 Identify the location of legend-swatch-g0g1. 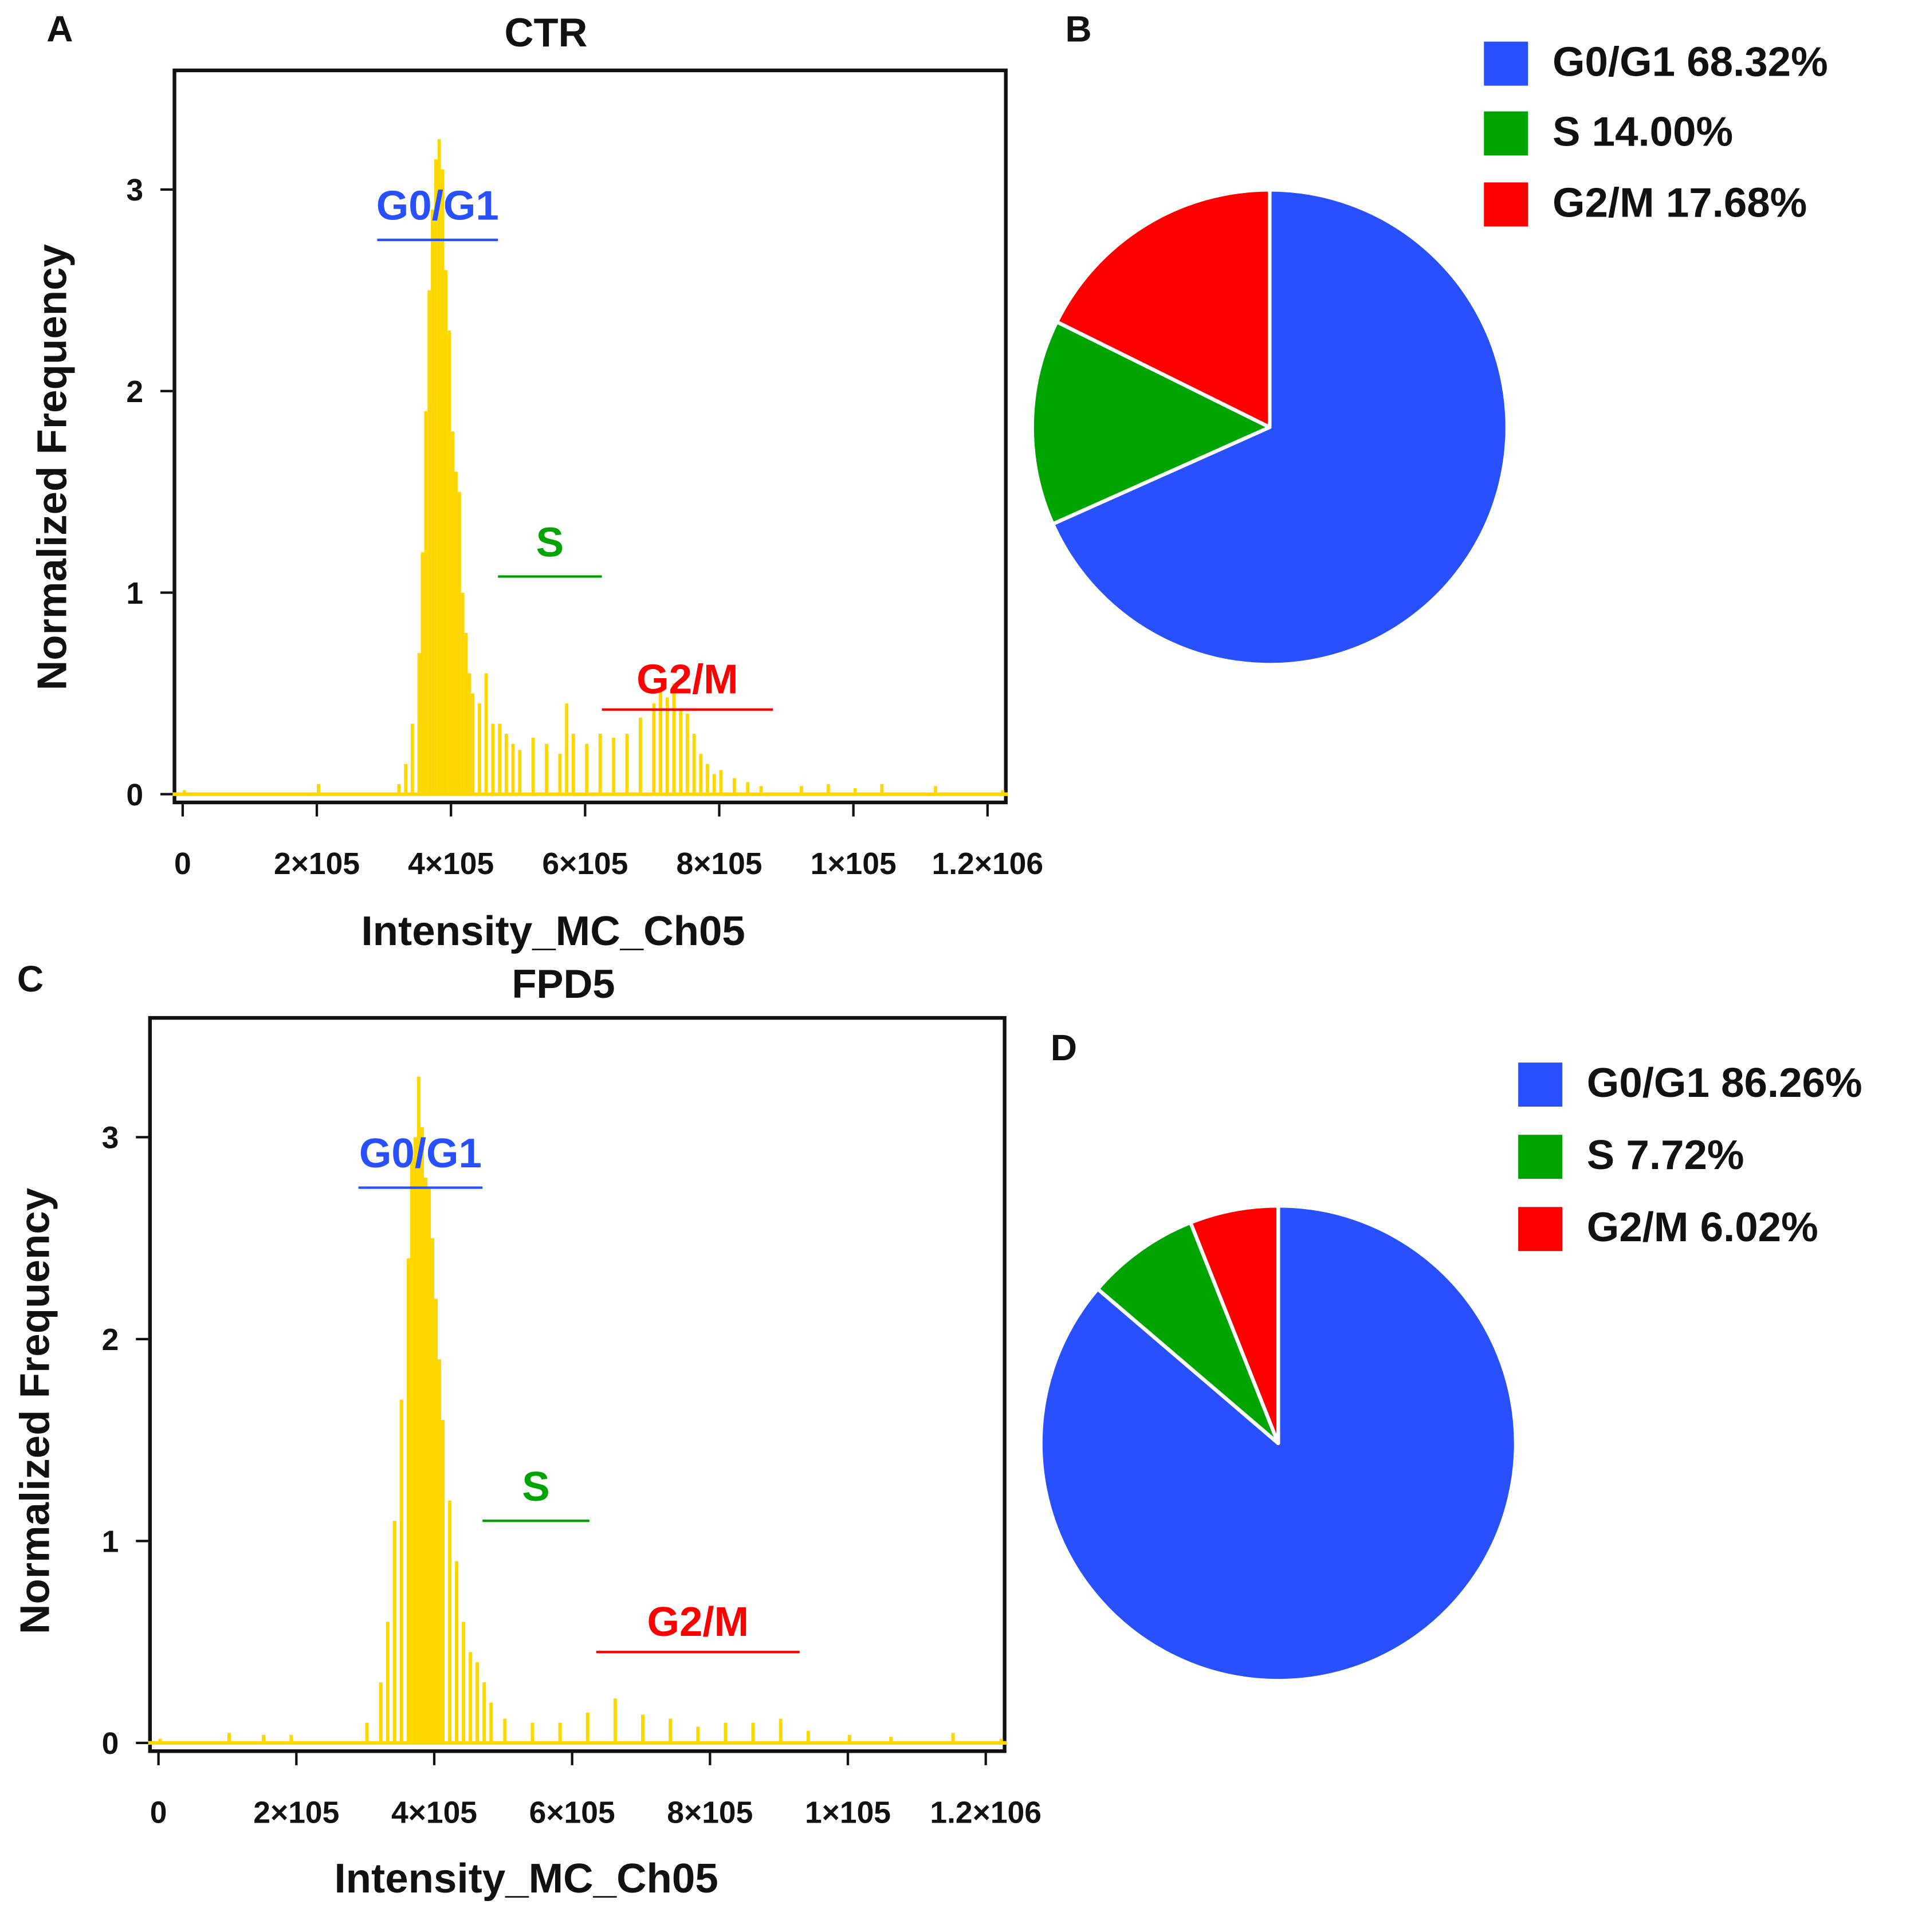
(1540, 1084).